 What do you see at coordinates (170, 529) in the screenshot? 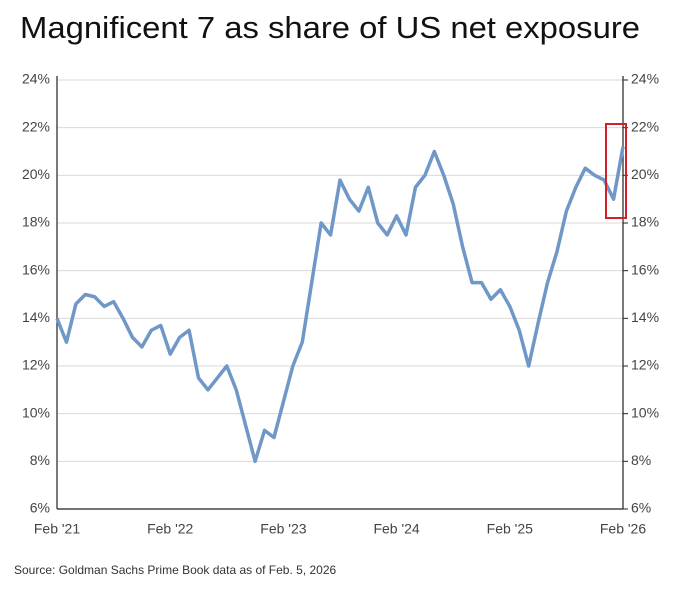
I see `x-tick-label: Feb '22` at bounding box center [170, 529].